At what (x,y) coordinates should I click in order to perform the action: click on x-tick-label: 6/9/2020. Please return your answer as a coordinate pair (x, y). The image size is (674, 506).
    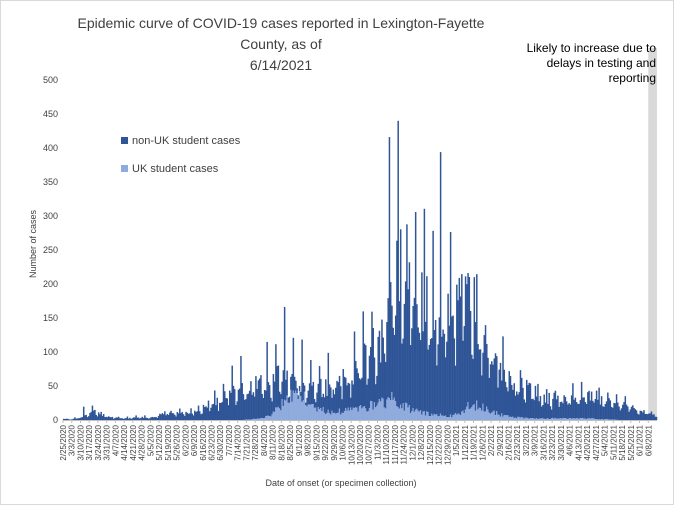
    Looking at the image, I should click on (194, 440).